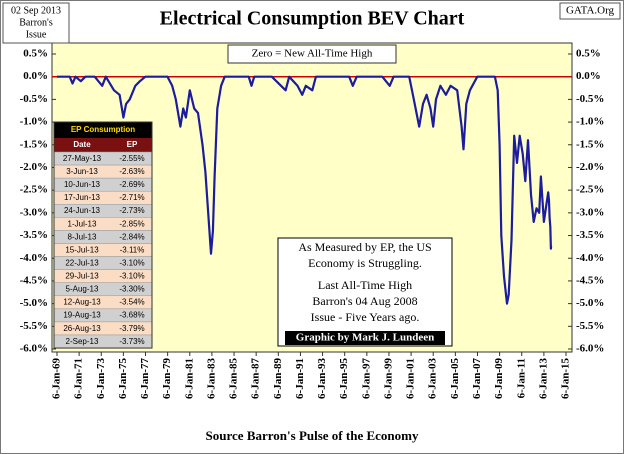 The height and width of the screenshot is (454, 624). I want to click on notes-box, so click(365, 292).